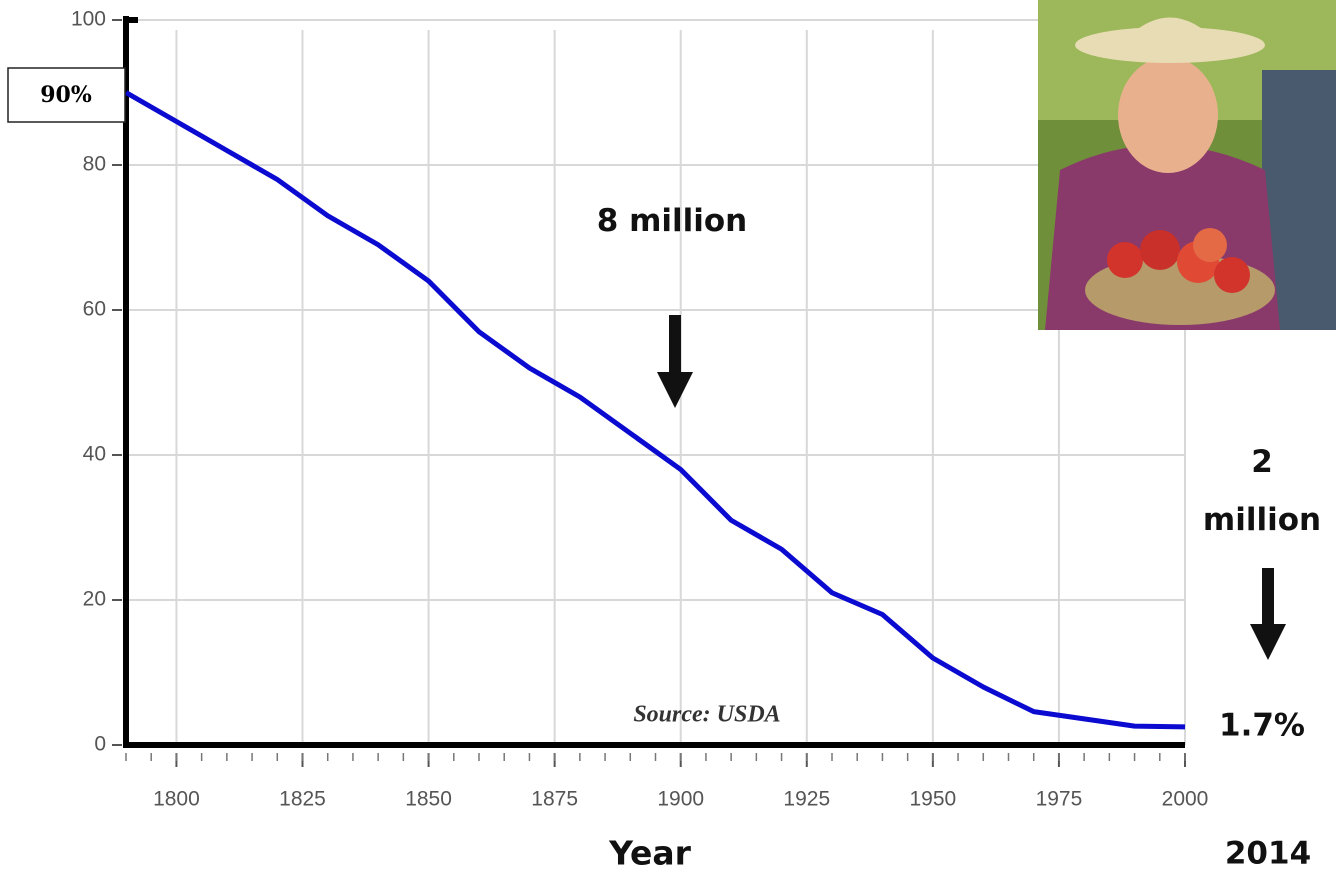 The height and width of the screenshot is (889, 1336). Describe the element at coordinates (680, 799) in the screenshot. I see `x-tick-label: 1900` at that location.